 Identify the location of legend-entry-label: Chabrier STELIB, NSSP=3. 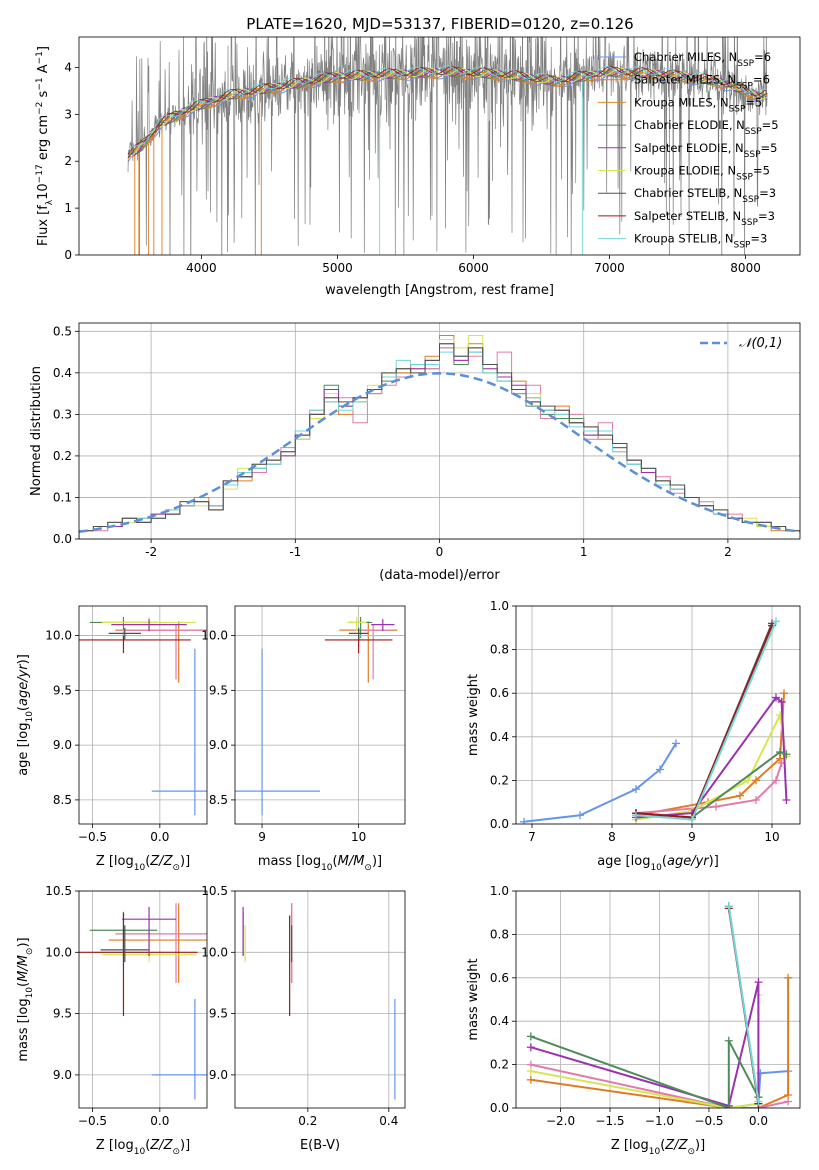
(705, 195).